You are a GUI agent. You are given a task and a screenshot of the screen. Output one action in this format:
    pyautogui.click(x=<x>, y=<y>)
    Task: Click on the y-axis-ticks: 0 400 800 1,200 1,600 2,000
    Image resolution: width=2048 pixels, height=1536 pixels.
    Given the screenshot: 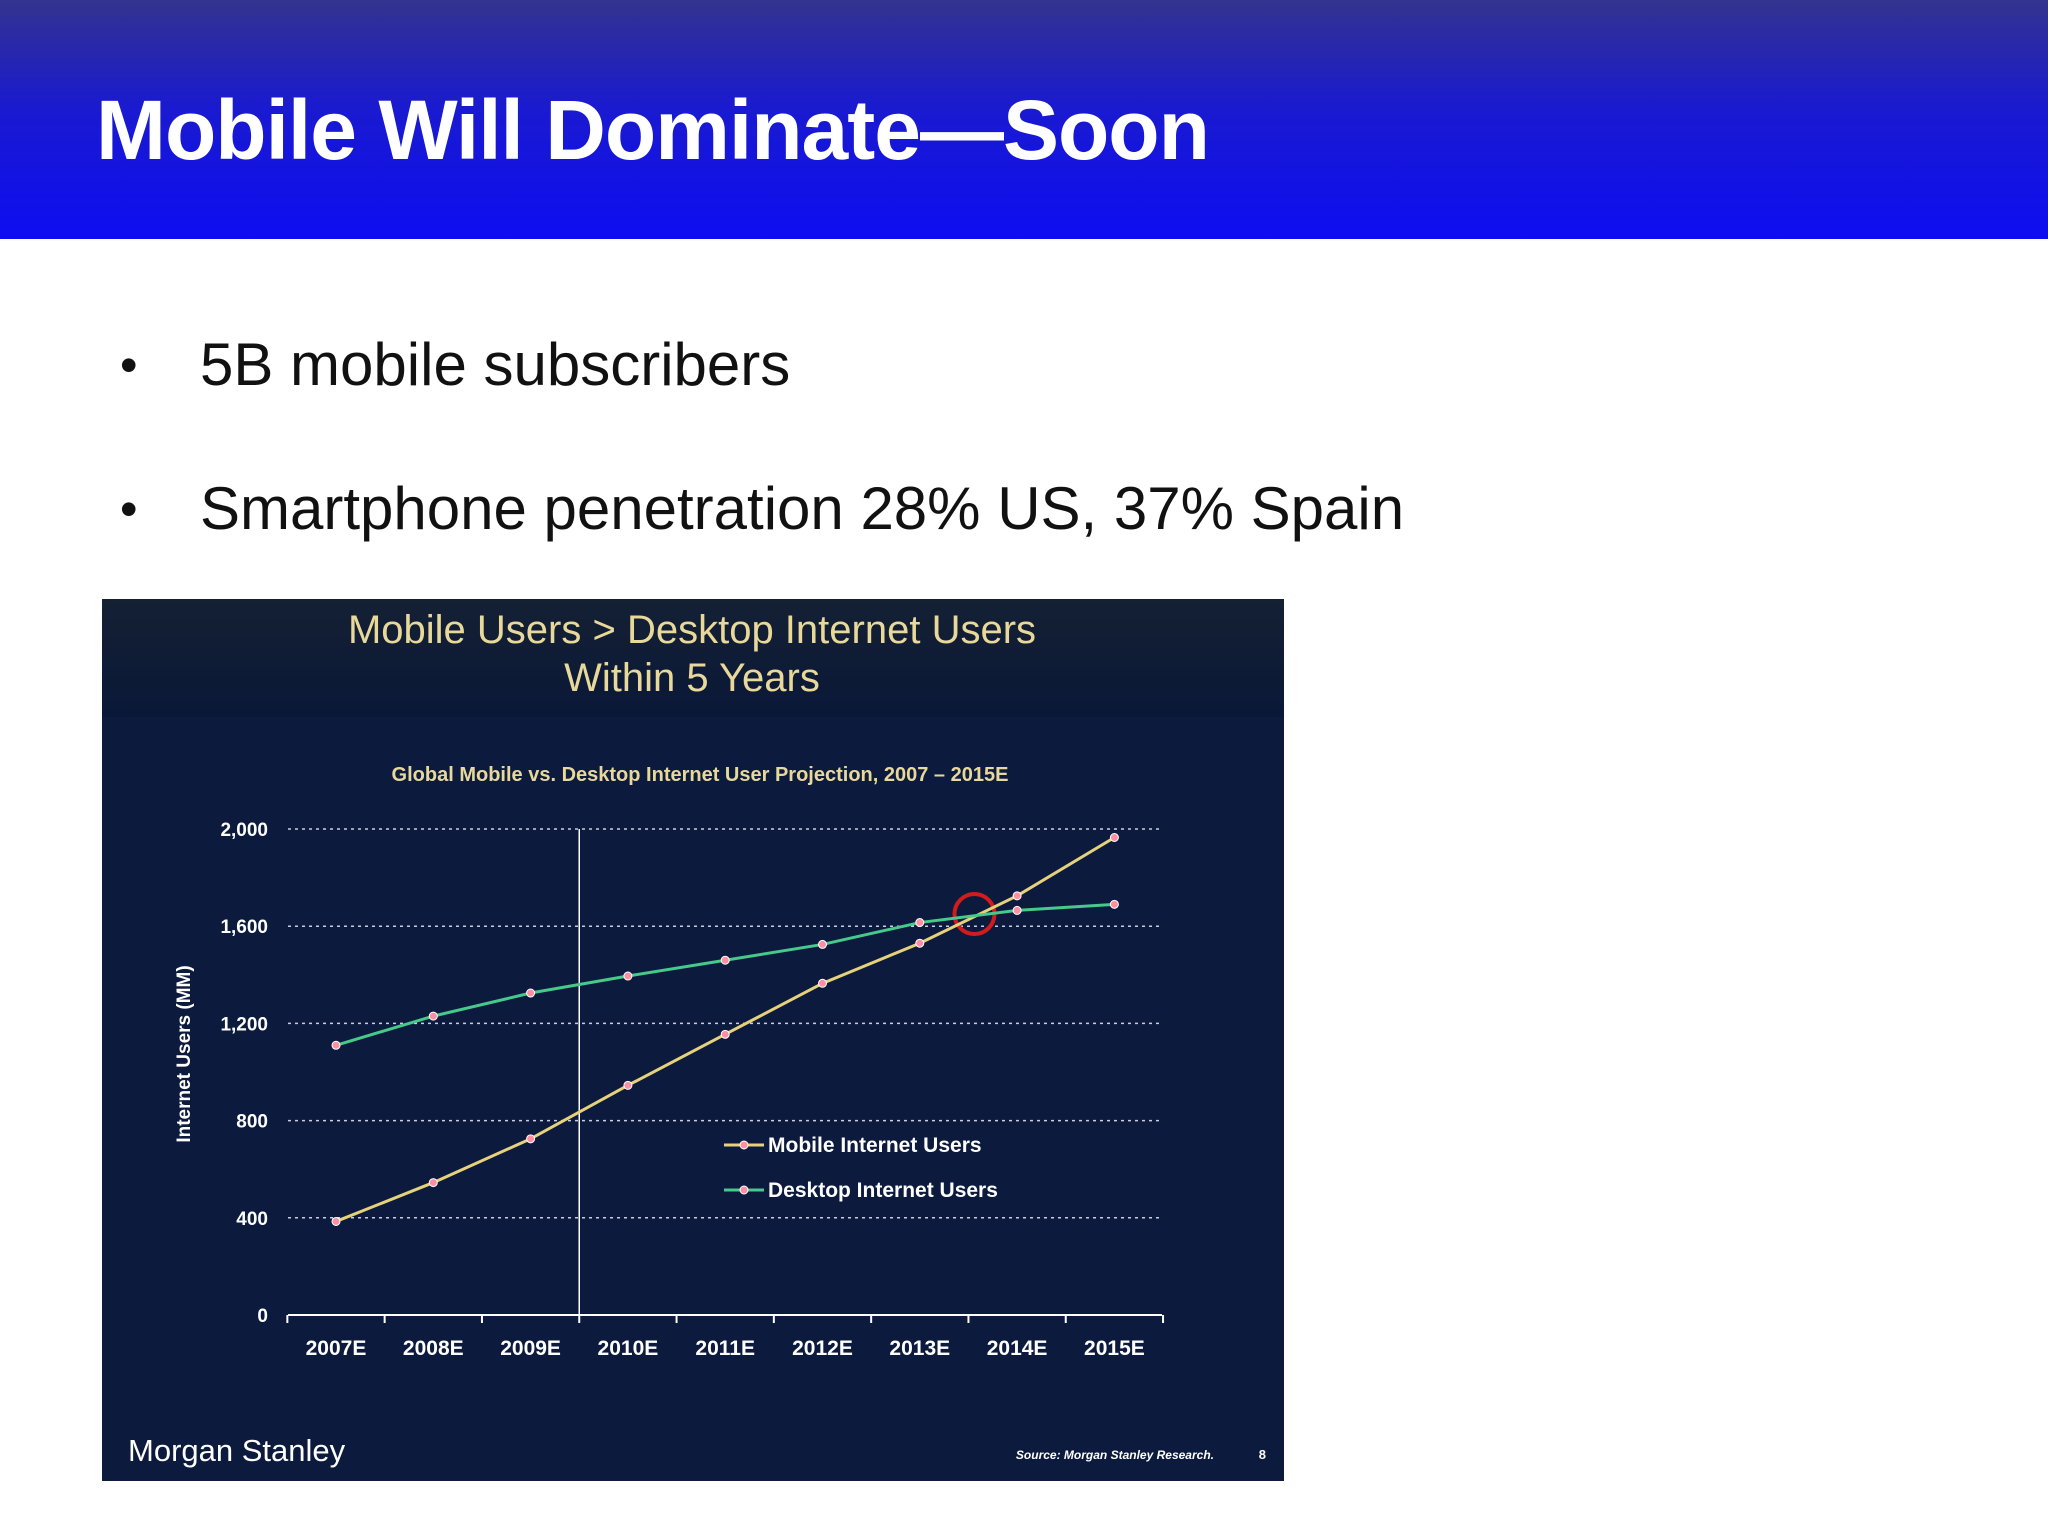 What is the action you would take?
    pyautogui.click(x=244, y=1073)
    